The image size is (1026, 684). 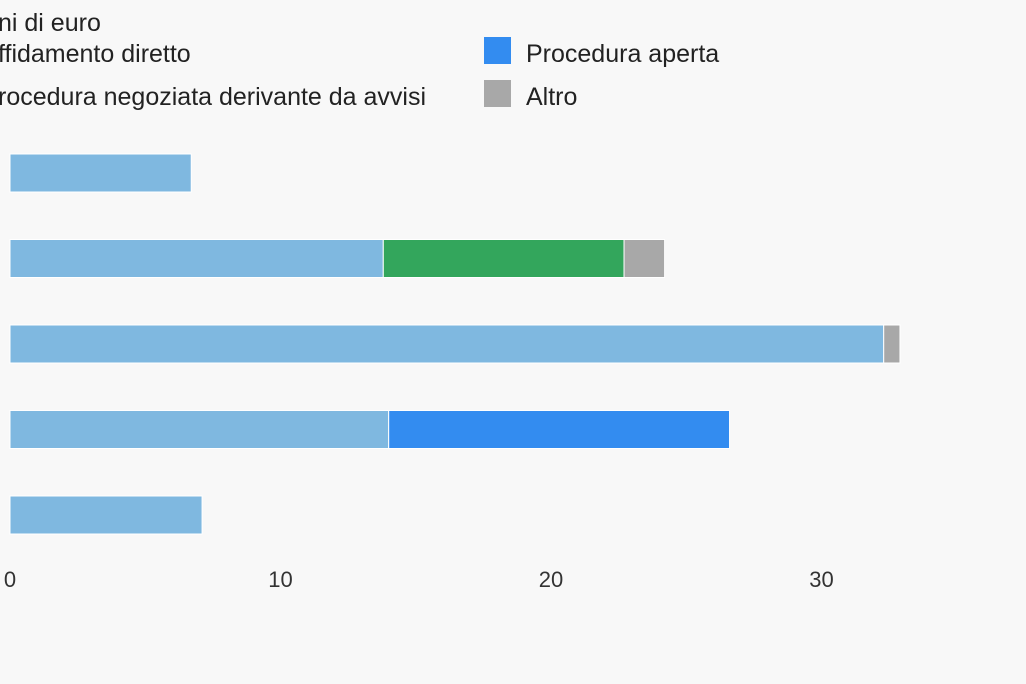 What do you see at coordinates (559, 429) in the screenshot?
I see `bar-segment-row4-series3` at bounding box center [559, 429].